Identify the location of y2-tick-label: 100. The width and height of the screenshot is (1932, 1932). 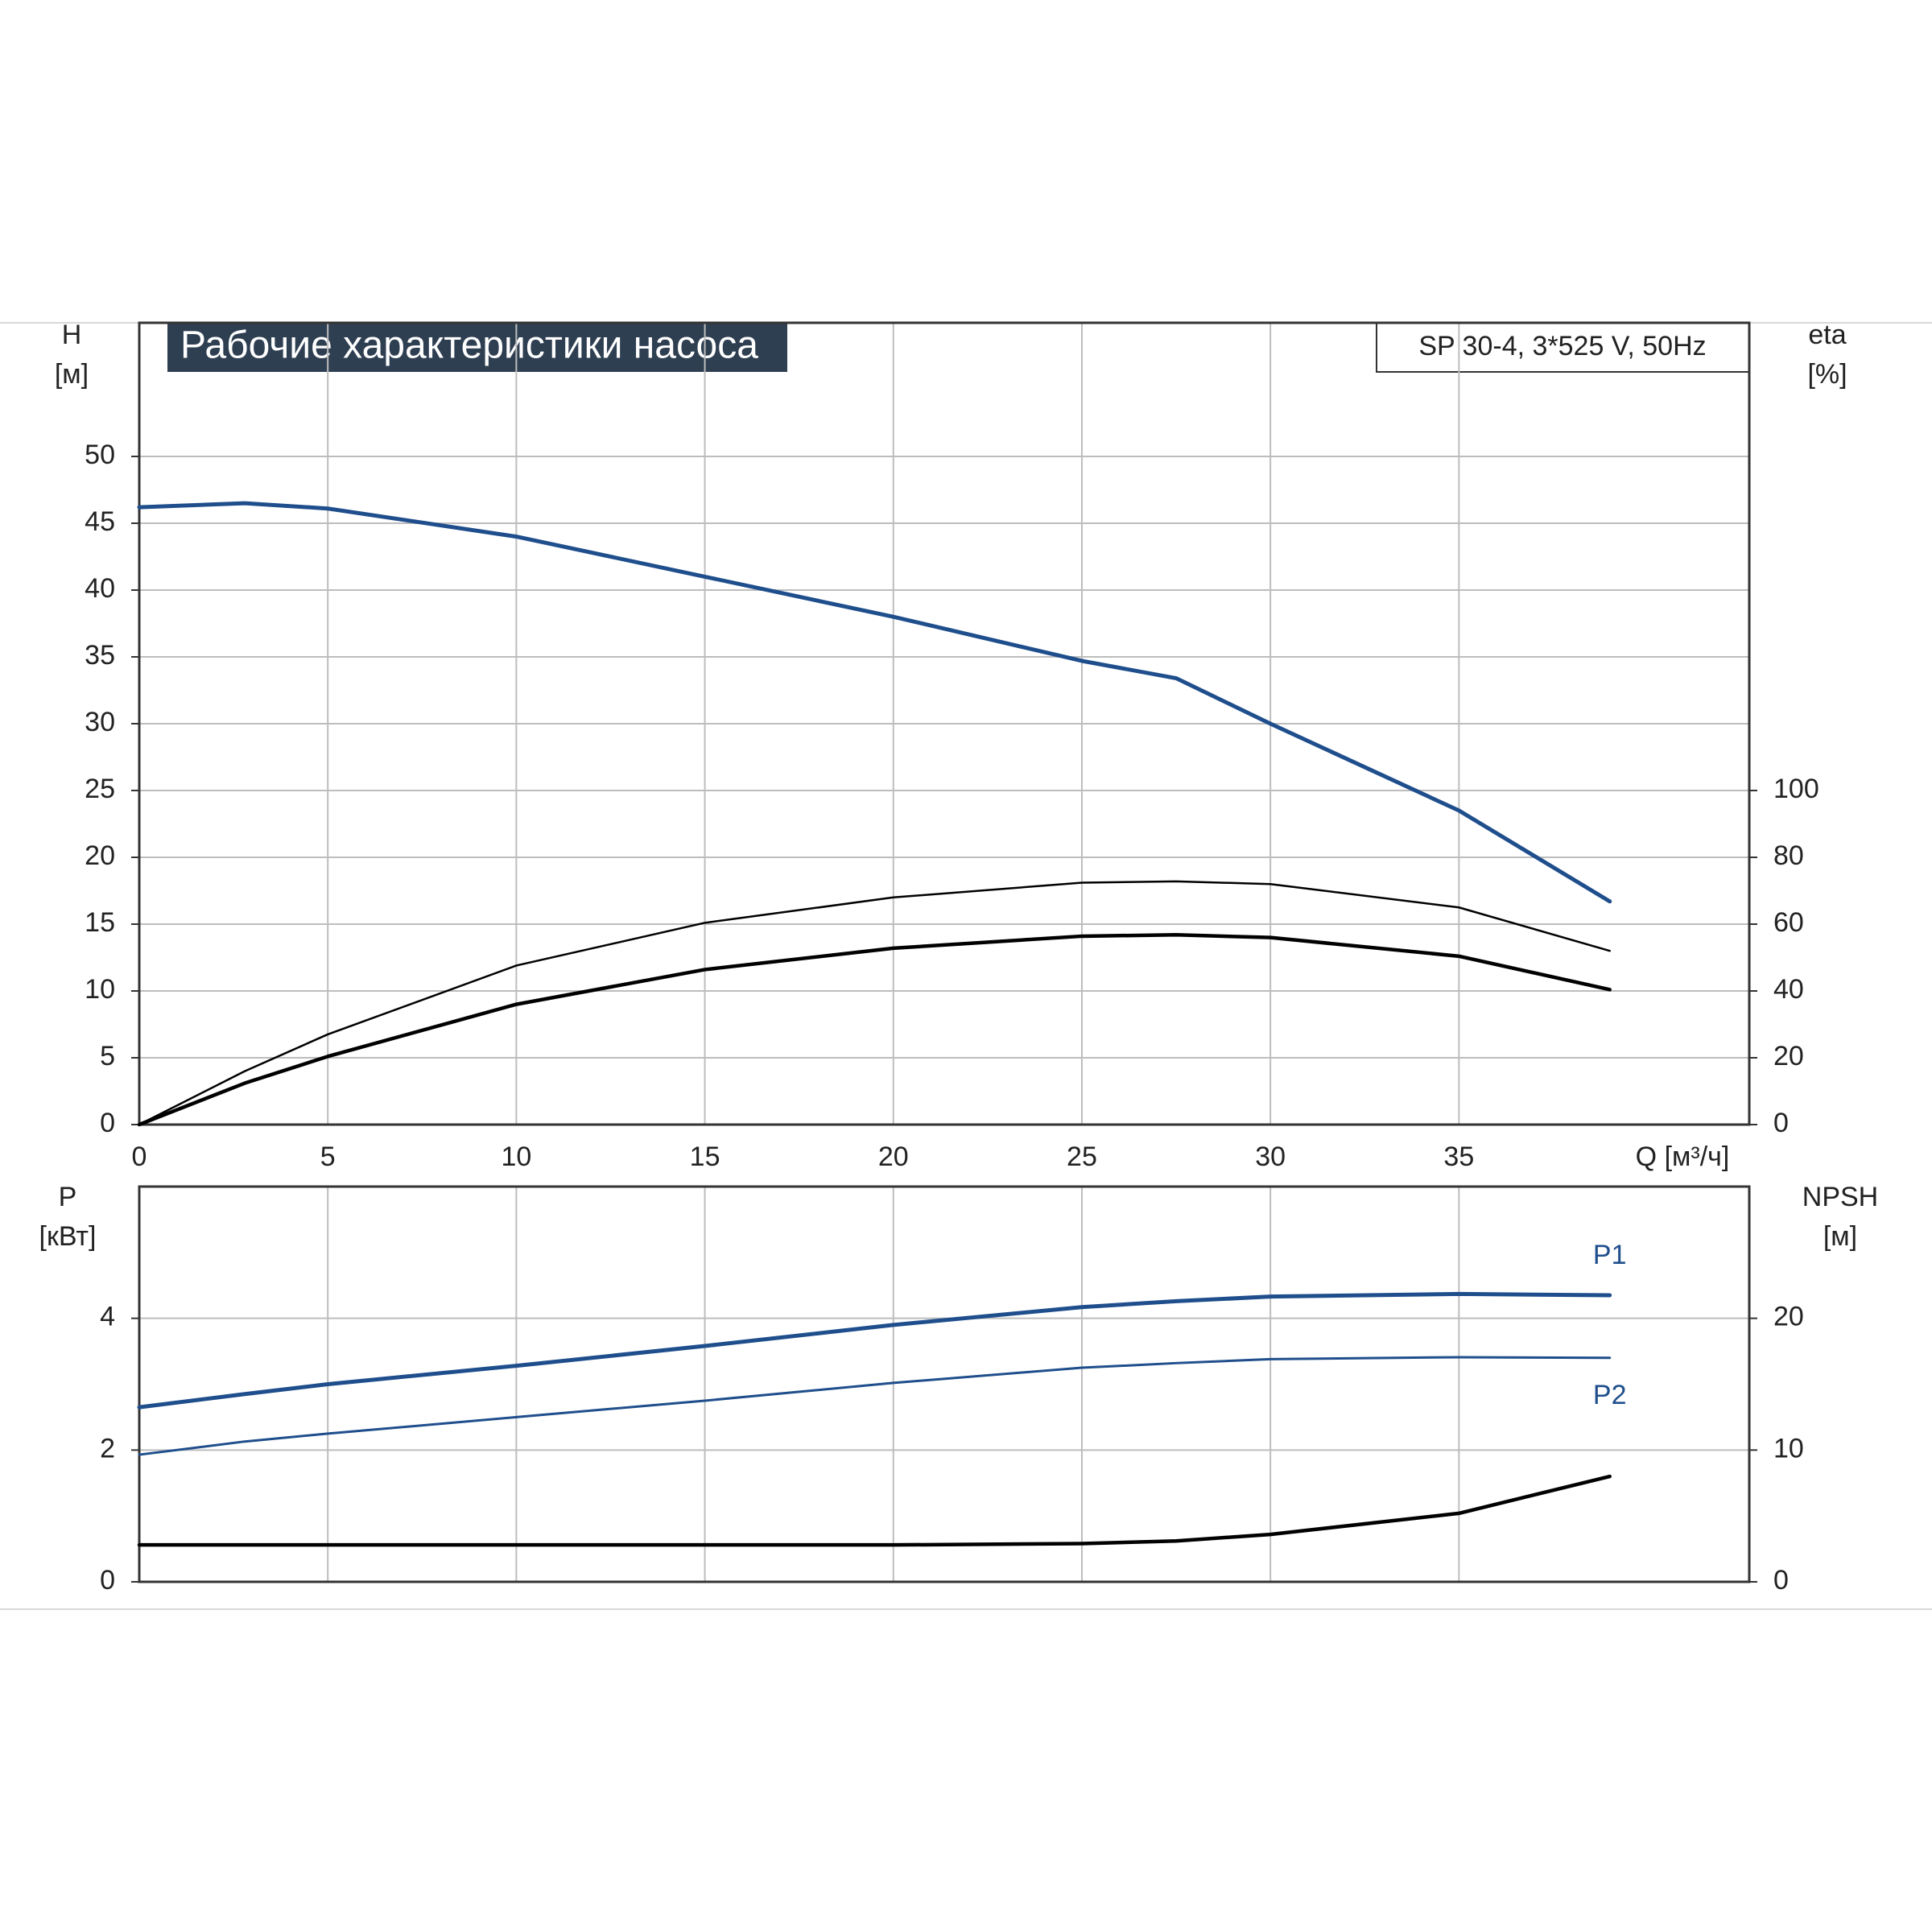
(1796, 789).